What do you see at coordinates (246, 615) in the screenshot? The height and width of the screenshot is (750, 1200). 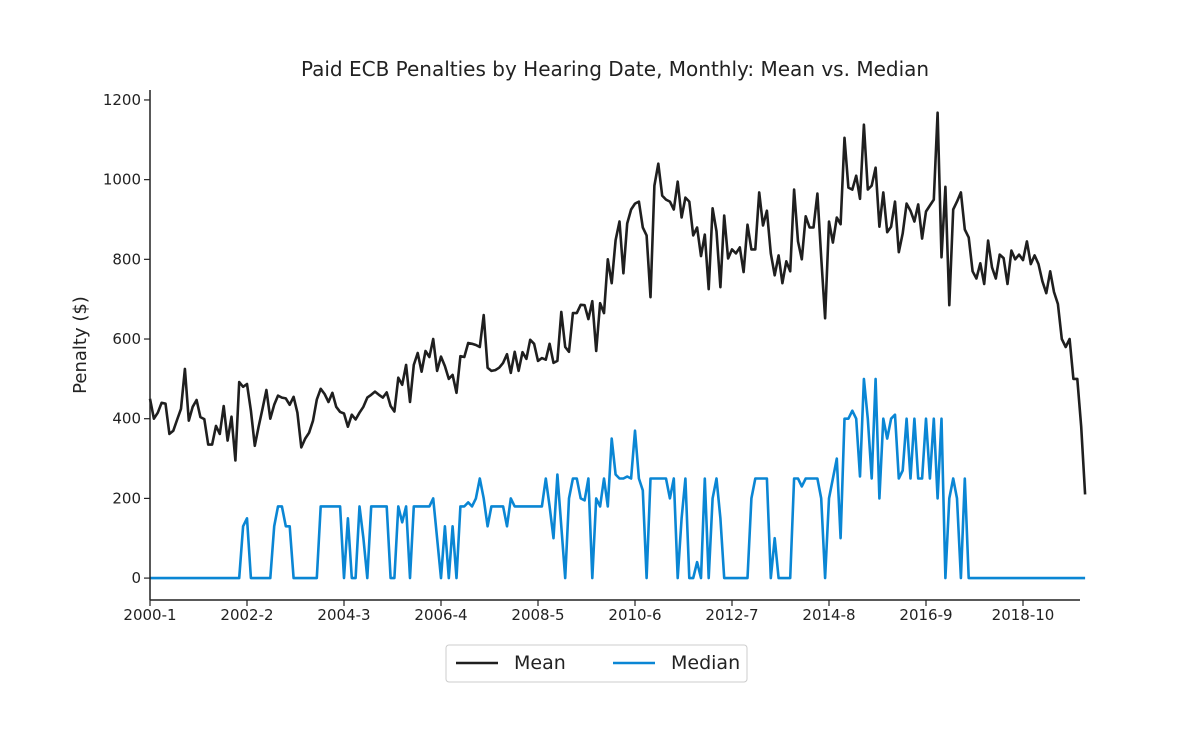 I see `x-tick-label: 2002-2` at bounding box center [246, 615].